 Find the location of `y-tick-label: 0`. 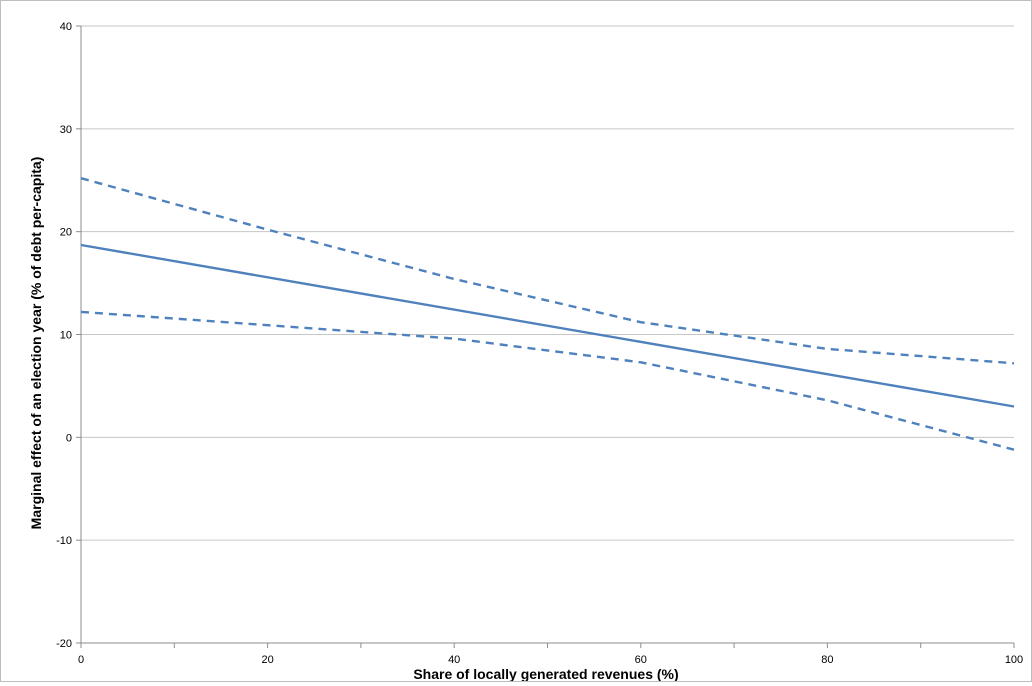

y-tick-label: 0 is located at coordinates (69, 438).